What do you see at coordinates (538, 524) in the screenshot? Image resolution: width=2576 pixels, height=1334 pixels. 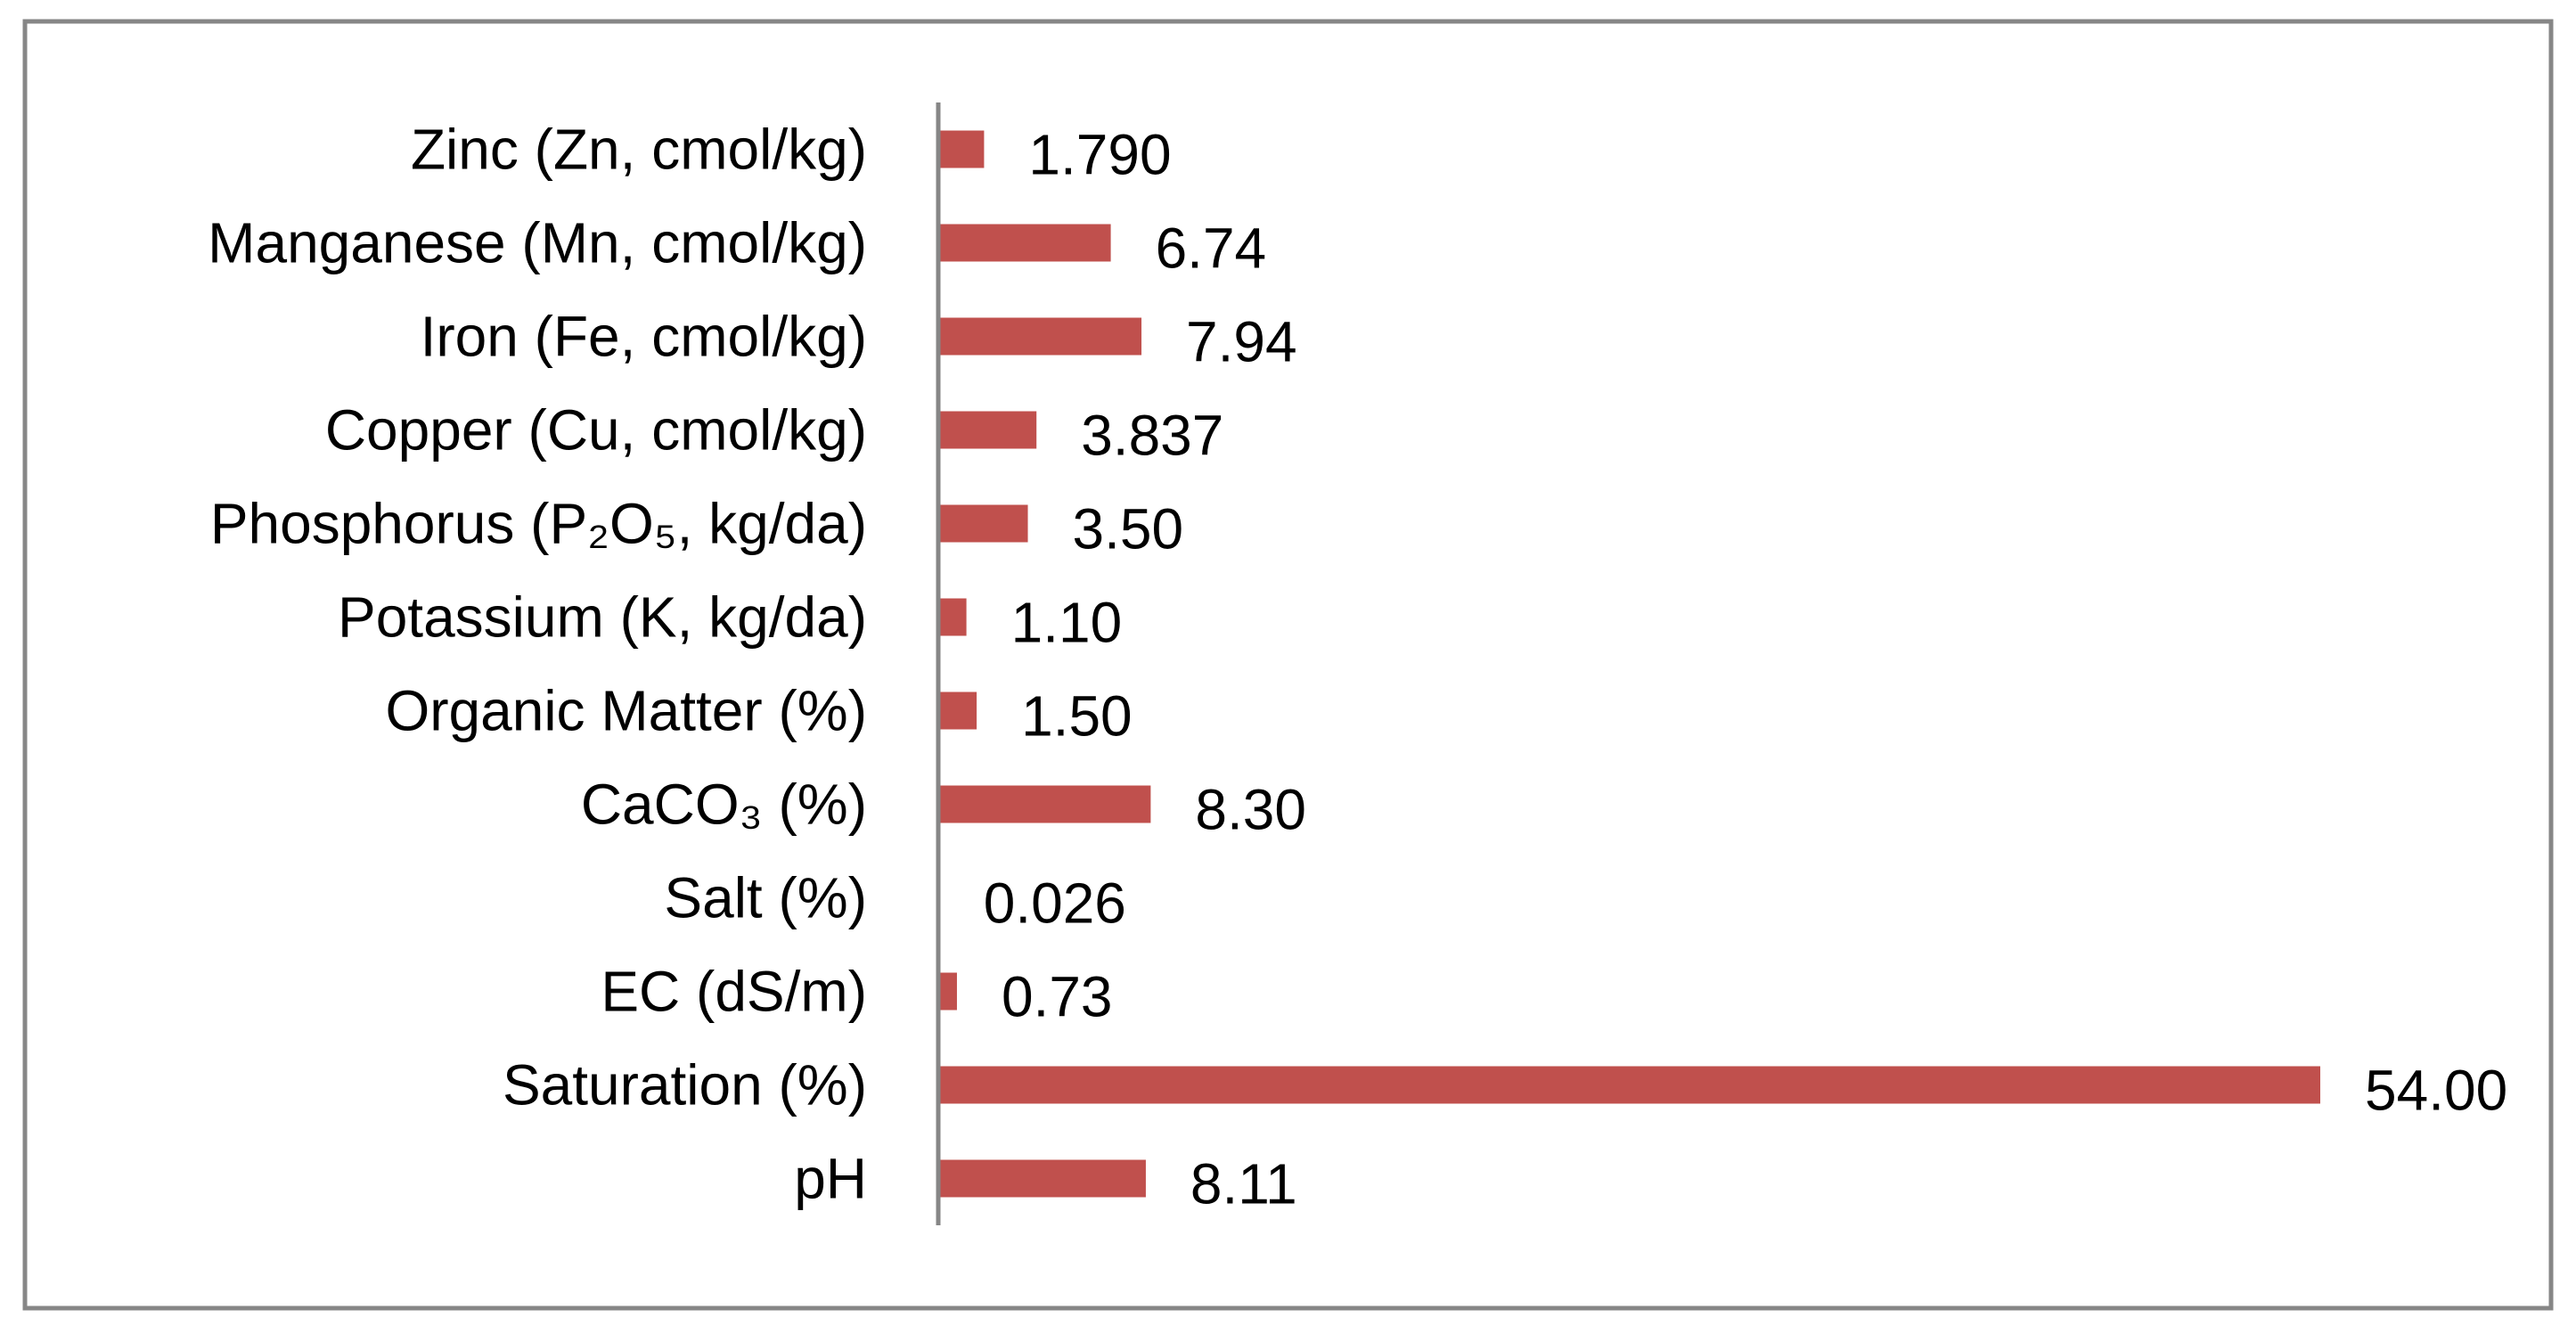 I see `category-label: Phosphorus (P₂O₅, kg/da)` at bounding box center [538, 524].